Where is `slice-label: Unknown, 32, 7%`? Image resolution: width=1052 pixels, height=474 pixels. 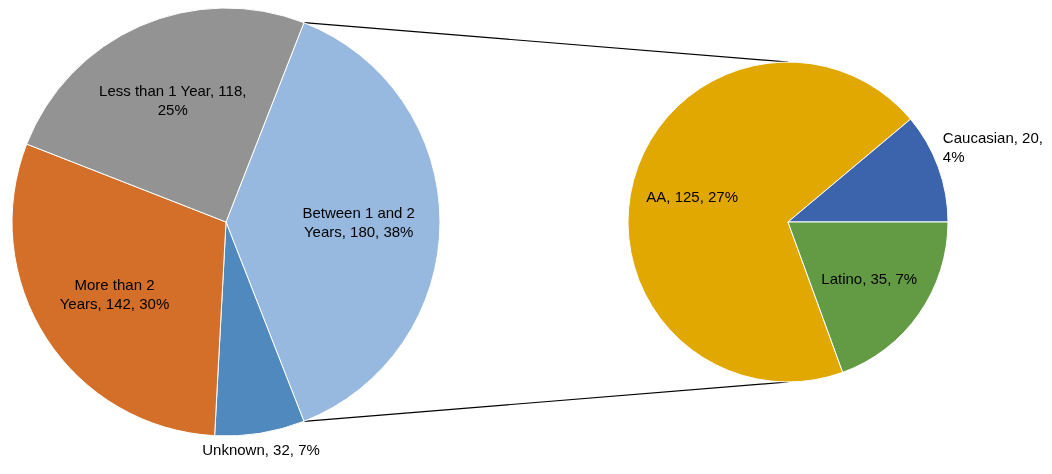 slice-label: Unknown, 32, 7% is located at coordinates (261, 449).